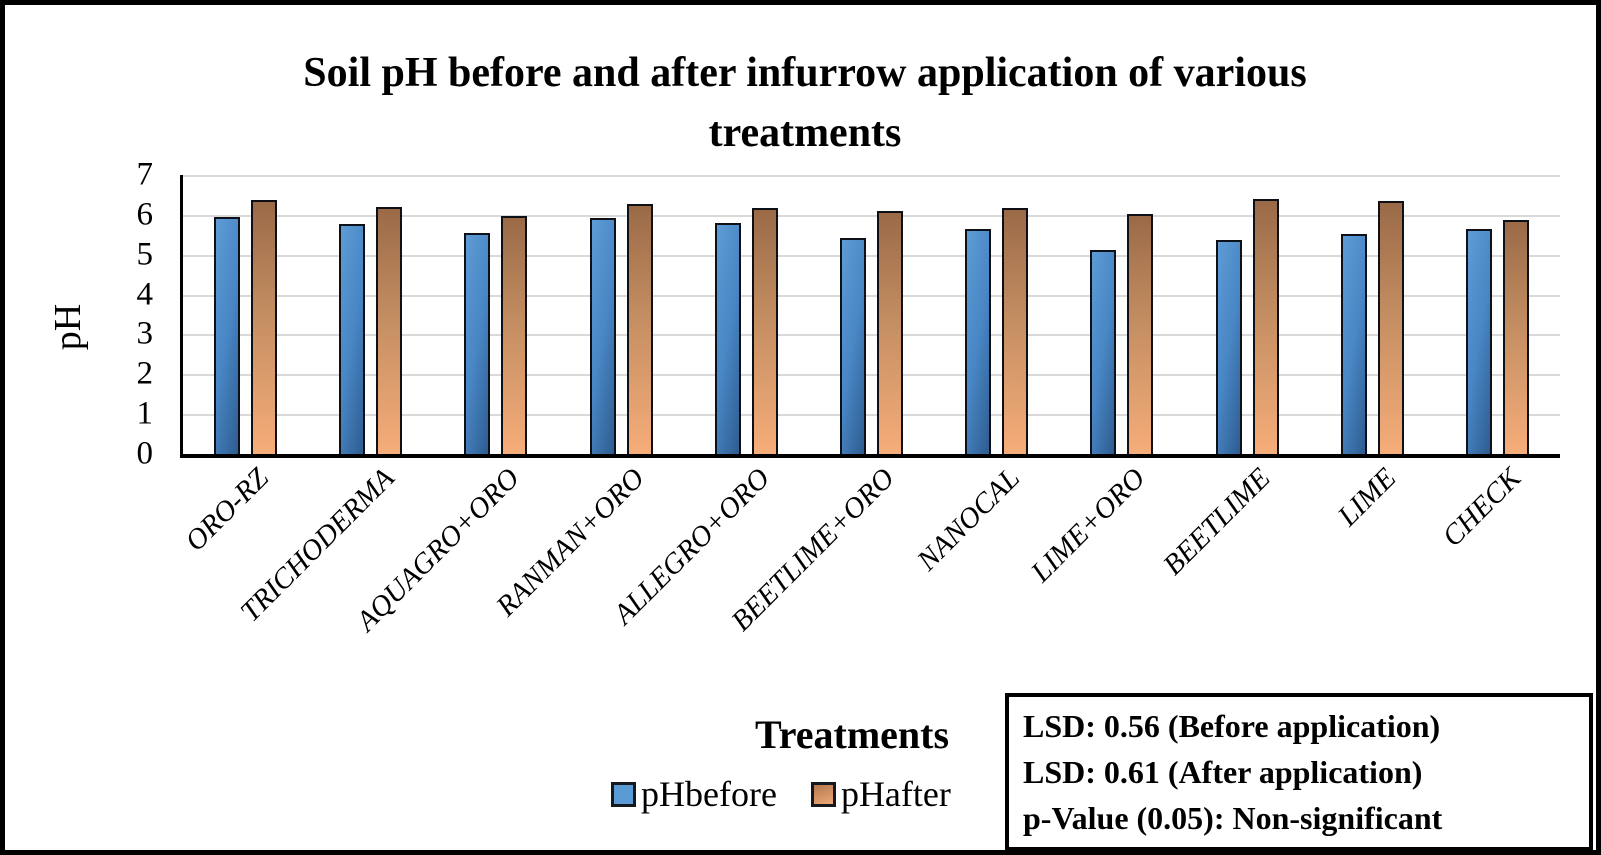  I want to click on bar-pHafter-ranman+oro, so click(639, 329).